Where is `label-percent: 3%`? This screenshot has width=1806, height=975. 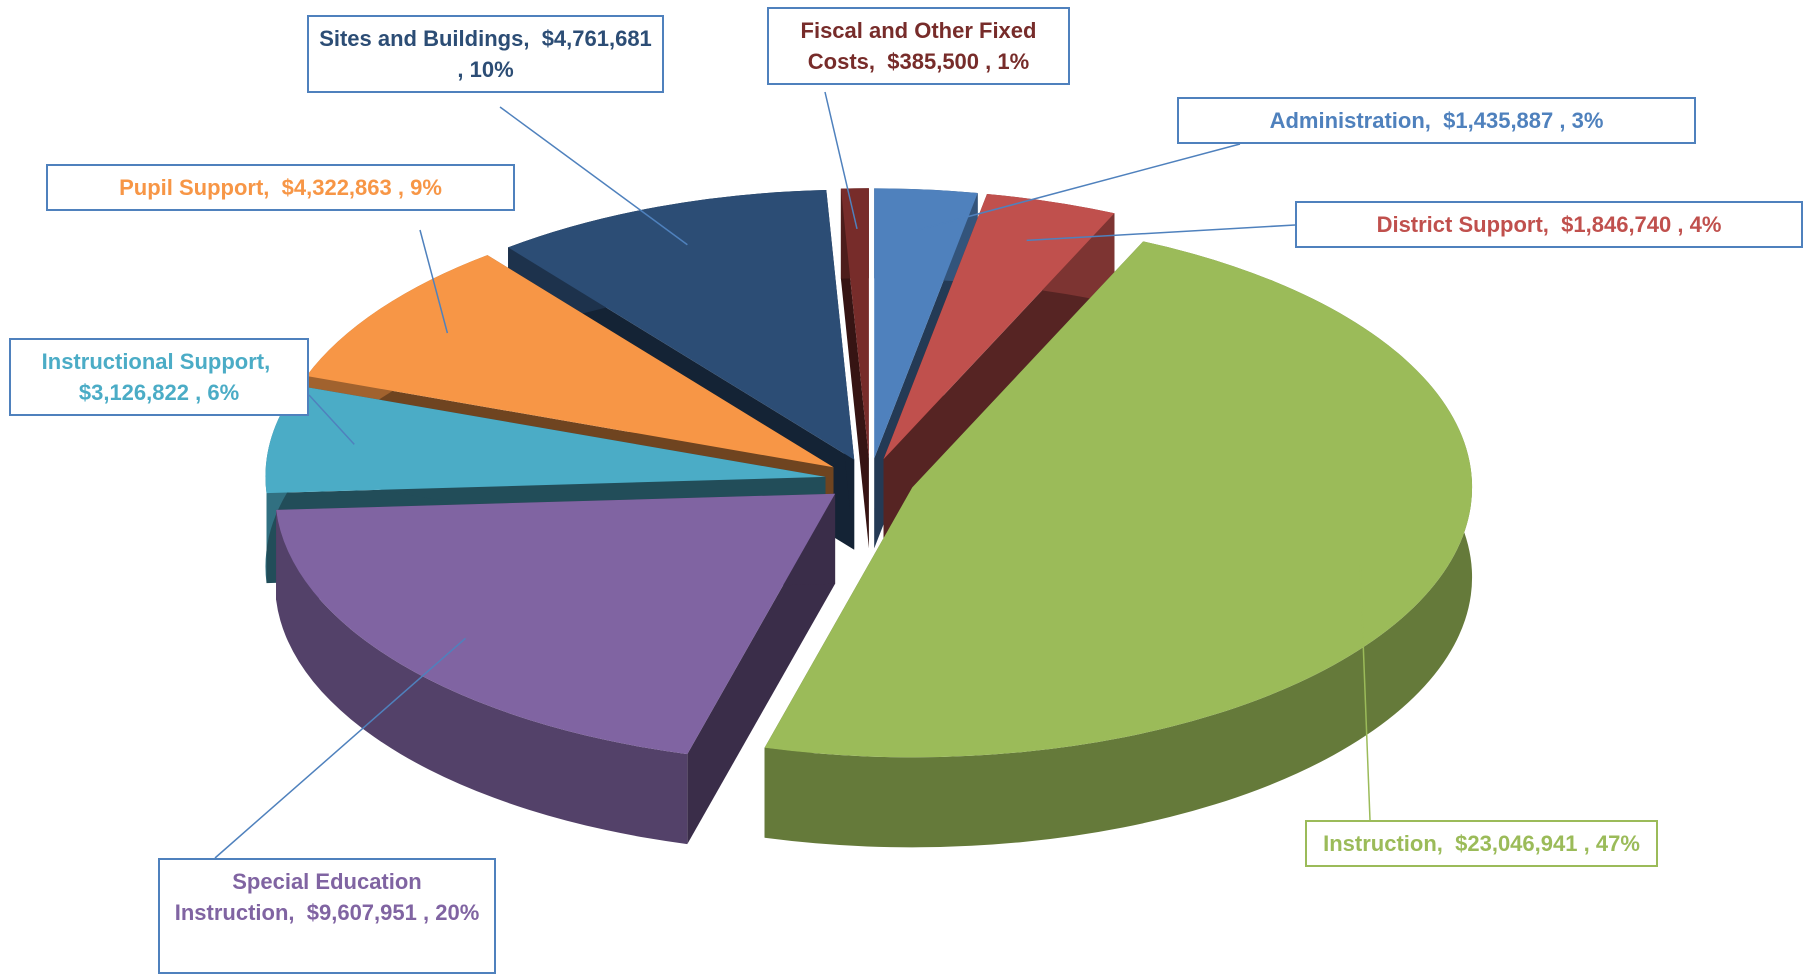
label-percent: 3% is located at coordinates (1587, 120).